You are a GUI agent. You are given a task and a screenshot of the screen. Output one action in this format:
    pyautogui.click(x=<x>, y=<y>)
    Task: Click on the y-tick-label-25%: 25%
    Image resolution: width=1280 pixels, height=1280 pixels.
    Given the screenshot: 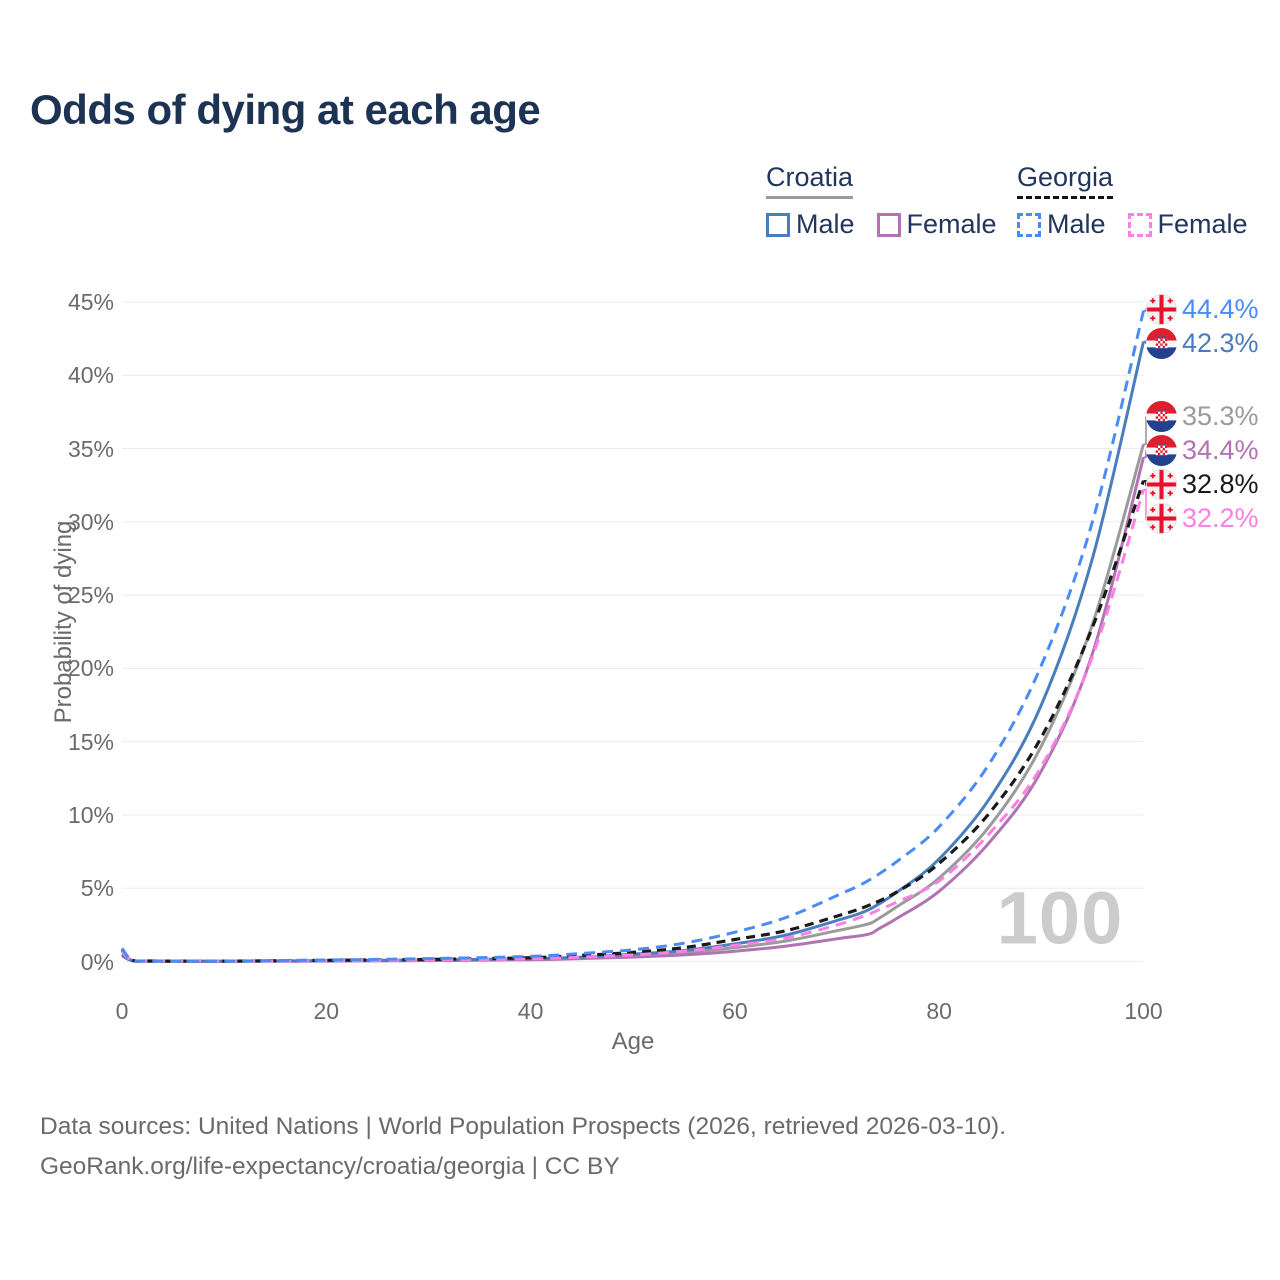 What is the action you would take?
    pyautogui.click(x=90, y=595)
    